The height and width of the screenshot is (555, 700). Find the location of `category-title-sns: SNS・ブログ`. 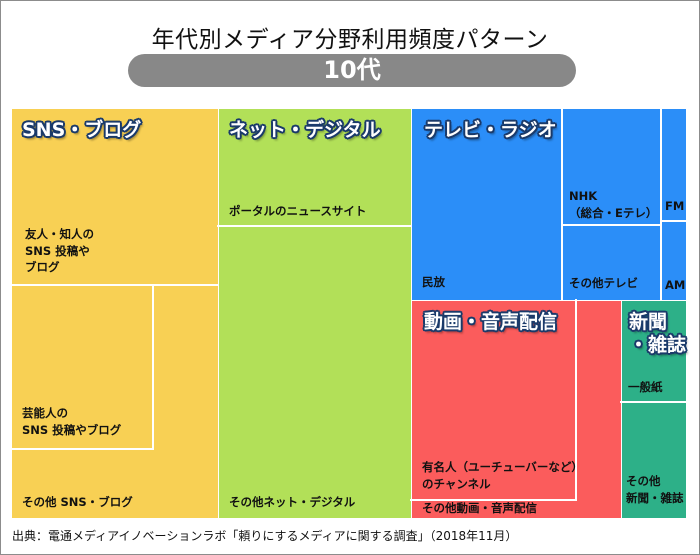

category-title-sns: SNS・ブログ is located at coordinates (82, 130).